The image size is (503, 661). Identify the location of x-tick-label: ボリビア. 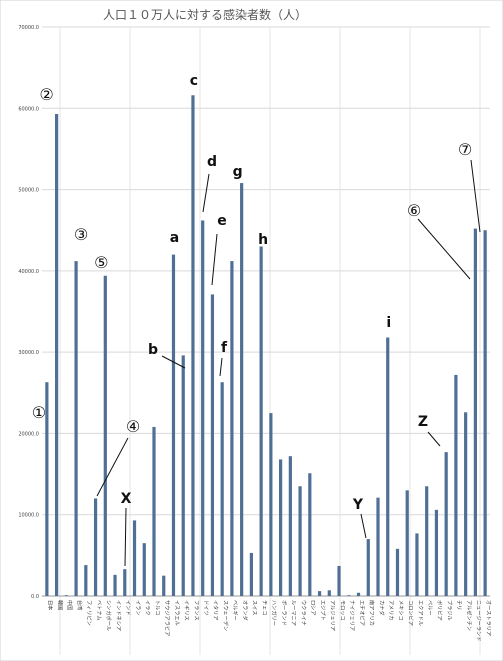
(440, 610).